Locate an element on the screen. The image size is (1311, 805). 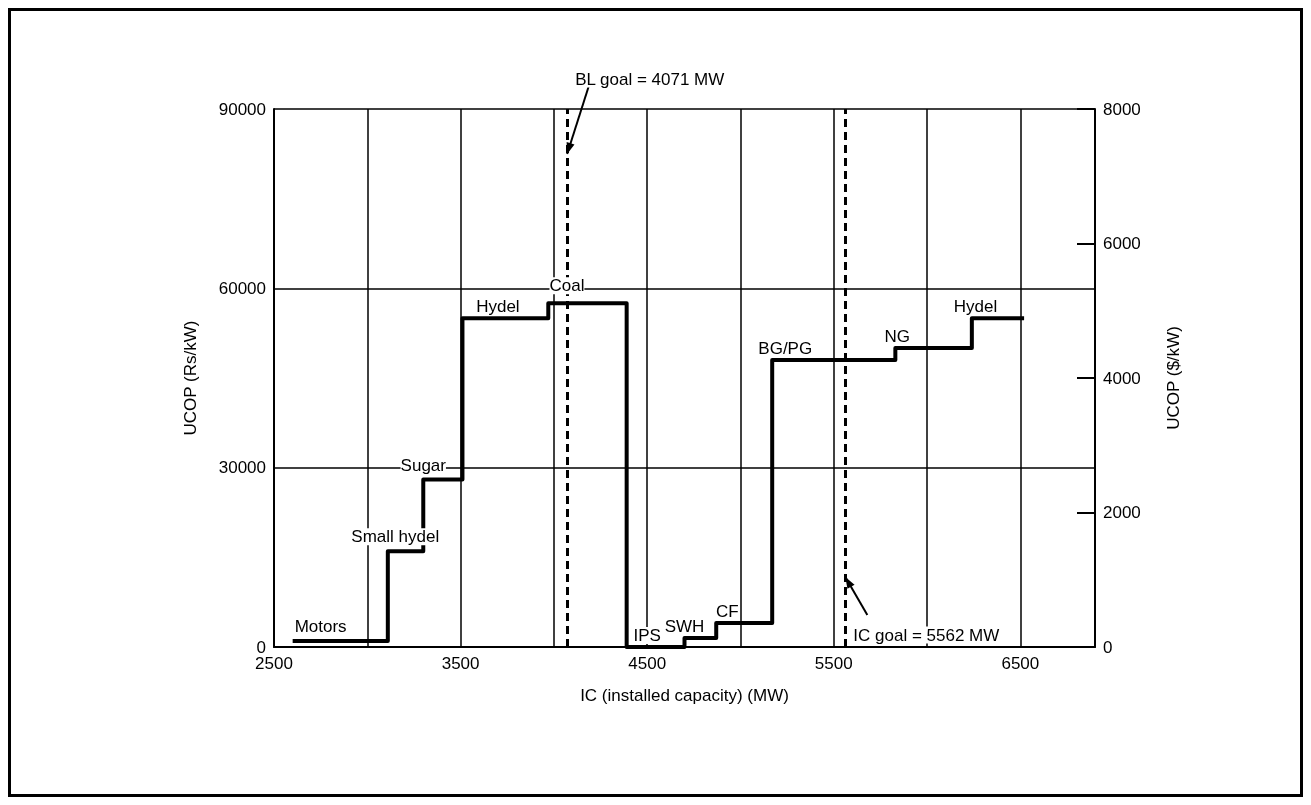
ref-line-label: BL goal = 4071 MW is located at coordinates (650, 79).